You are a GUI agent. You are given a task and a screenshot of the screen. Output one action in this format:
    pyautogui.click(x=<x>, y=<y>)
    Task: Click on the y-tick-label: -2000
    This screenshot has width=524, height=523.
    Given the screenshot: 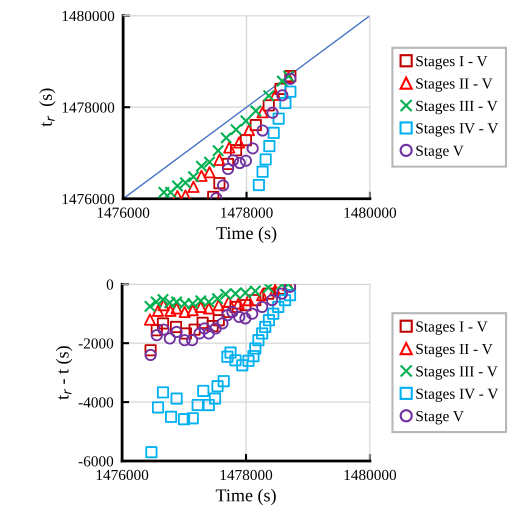 What is the action you would take?
    pyautogui.click(x=96, y=343)
    